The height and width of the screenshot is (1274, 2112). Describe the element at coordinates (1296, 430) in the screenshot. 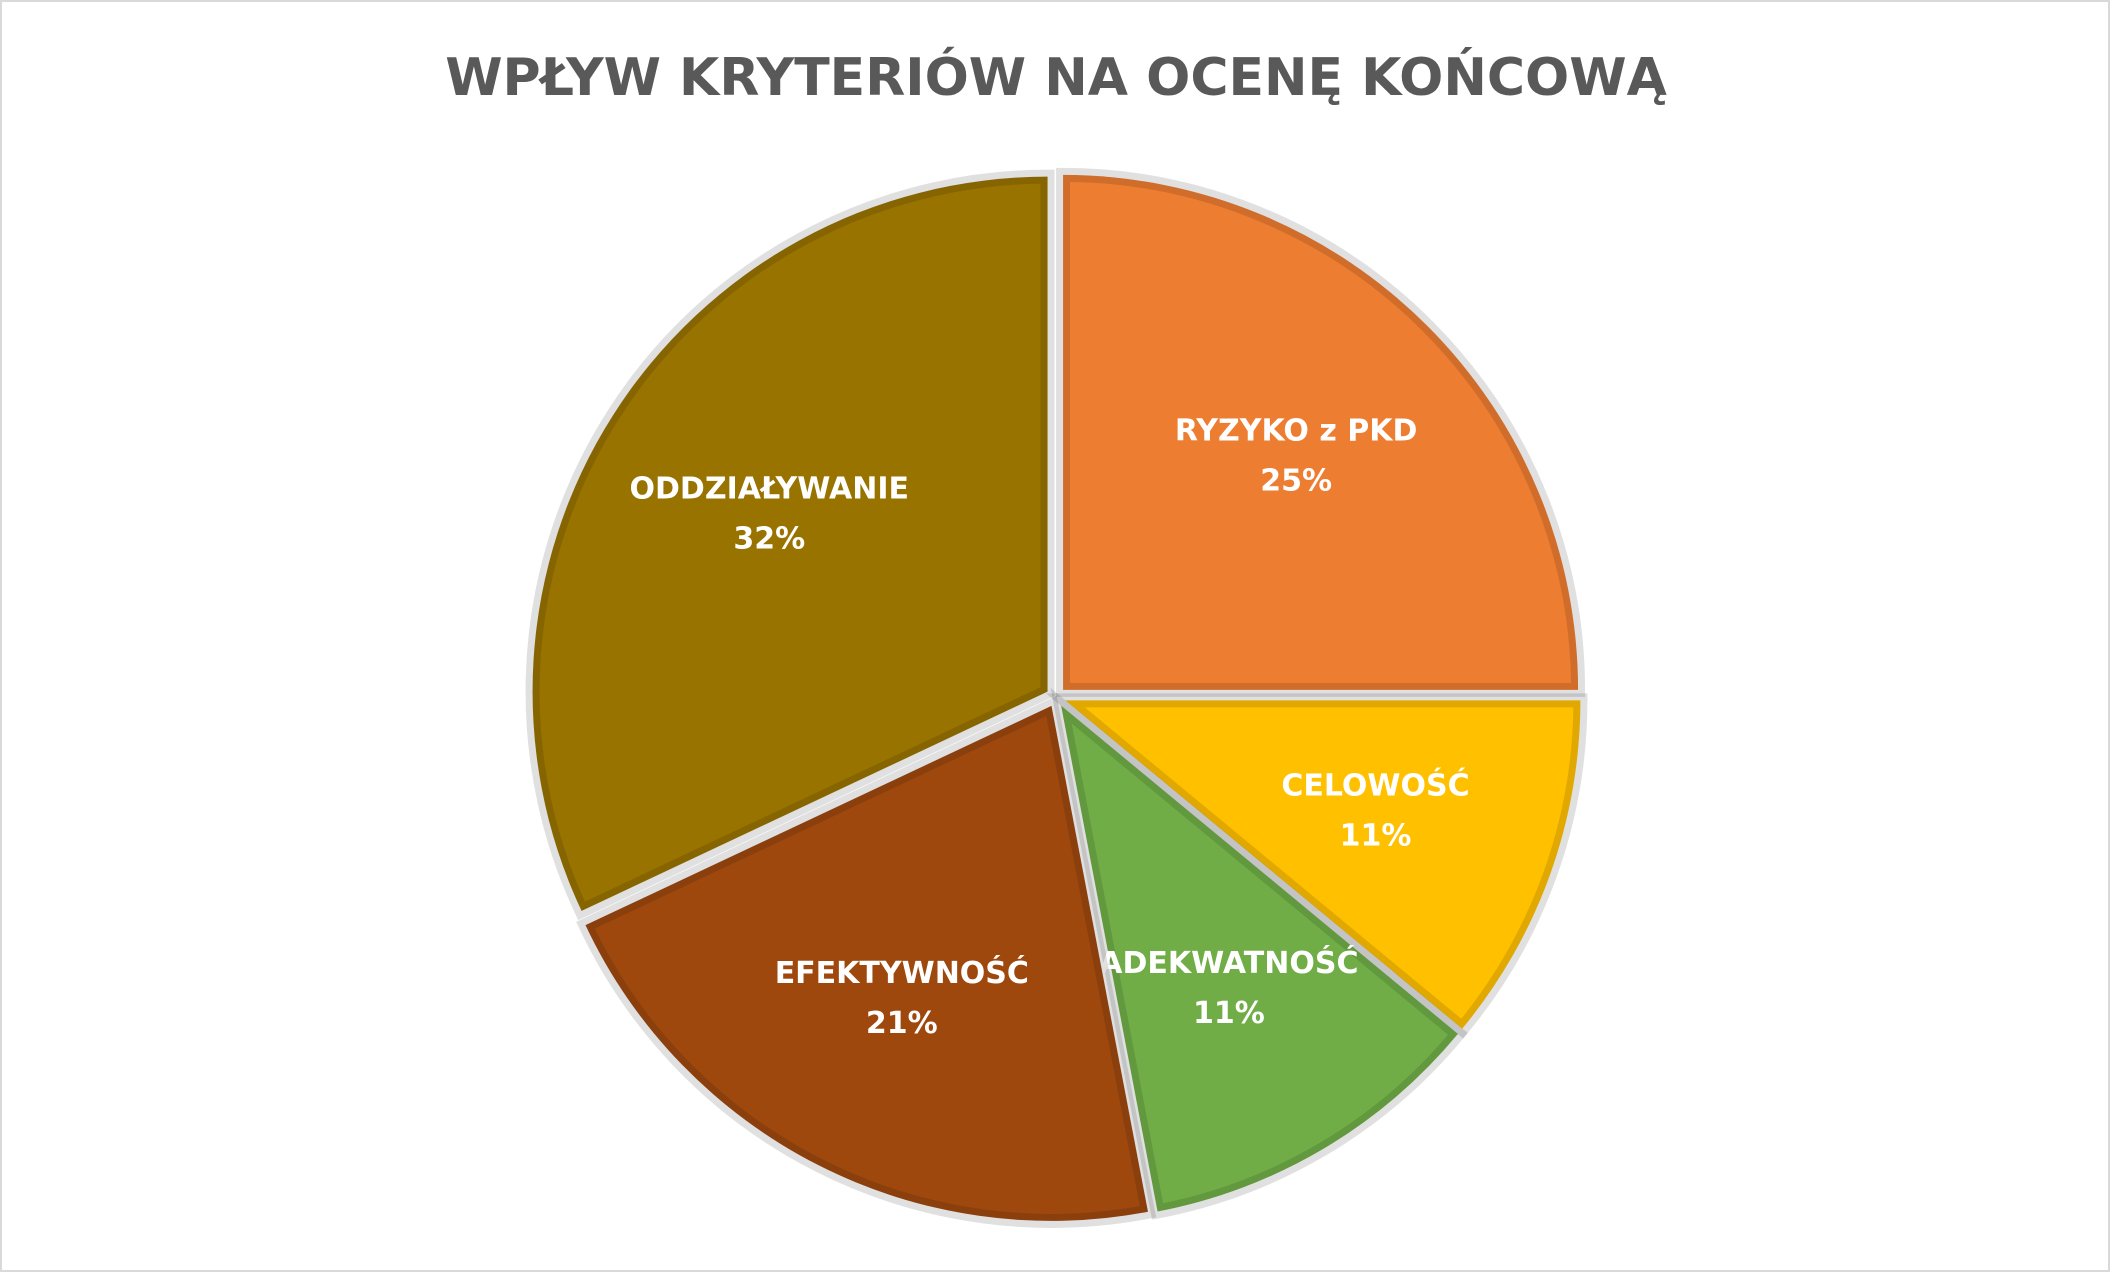

I see `slice-label: RYZYKO z PKD` at that location.